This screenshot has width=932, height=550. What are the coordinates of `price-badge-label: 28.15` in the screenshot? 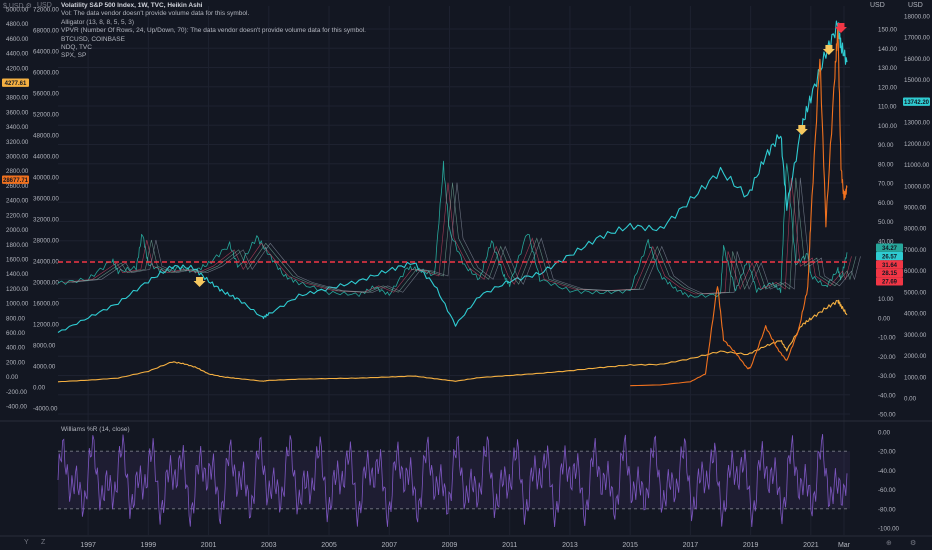 It's located at (890, 274).